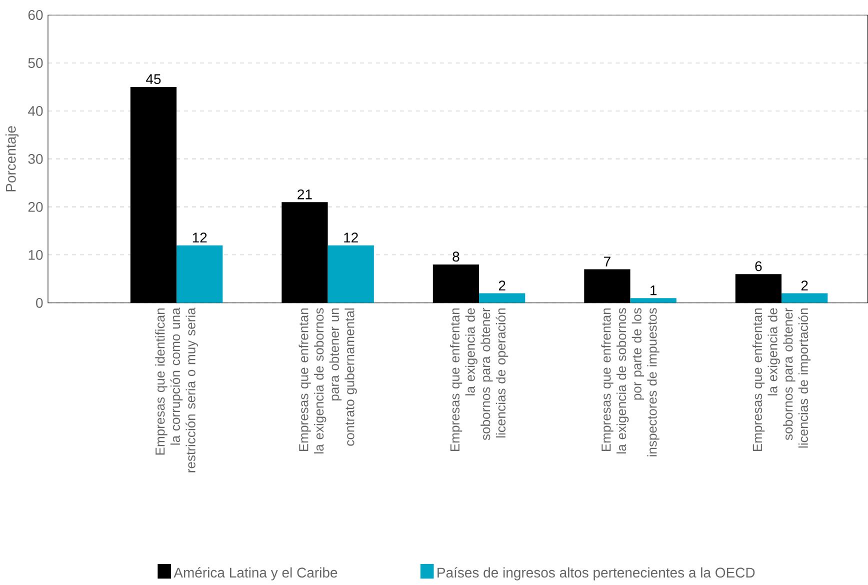 This screenshot has width=868, height=585. What do you see at coordinates (305, 195) in the screenshot?
I see `data-label: 21` at bounding box center [305, 195].